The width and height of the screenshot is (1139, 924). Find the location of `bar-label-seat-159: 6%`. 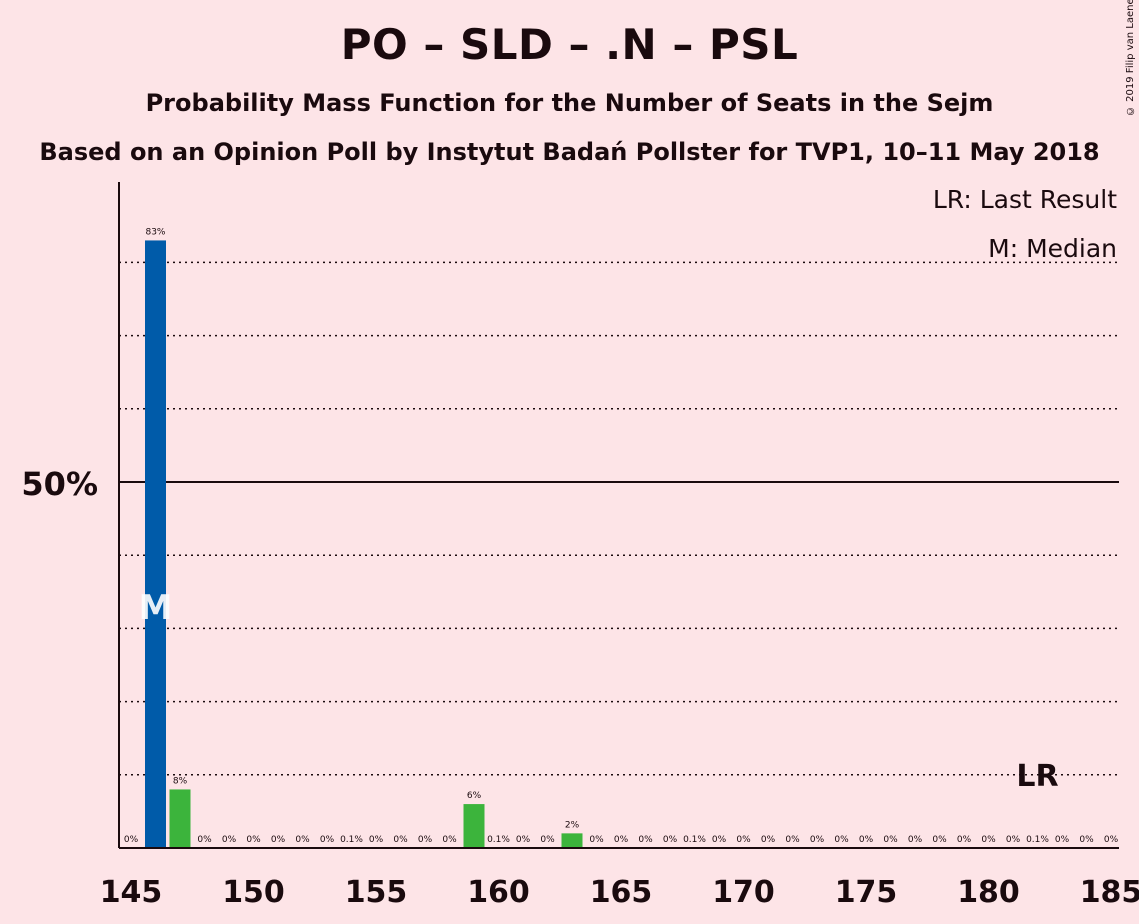

bar-label-seat-159: 6% is located at coordinates (474, 796).